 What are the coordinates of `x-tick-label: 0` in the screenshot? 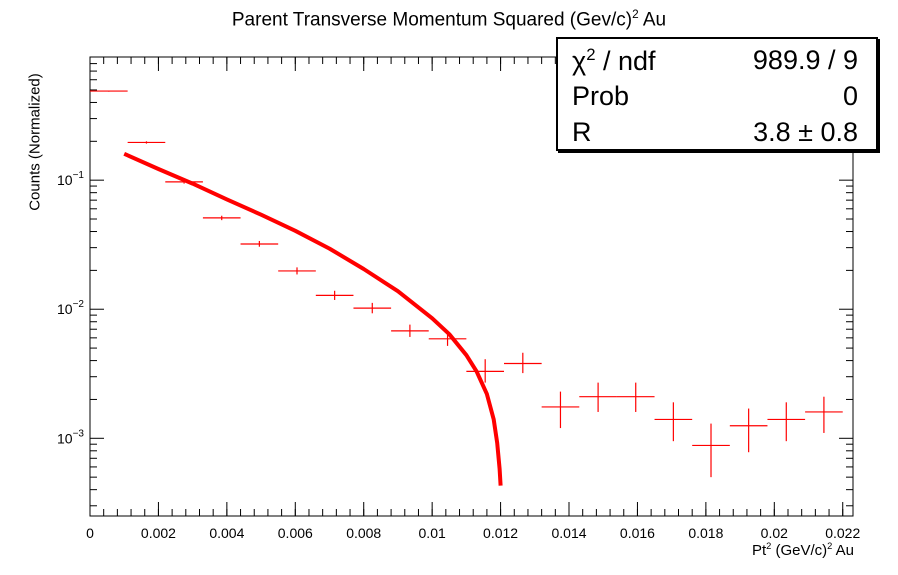 It's located at (90, 533).